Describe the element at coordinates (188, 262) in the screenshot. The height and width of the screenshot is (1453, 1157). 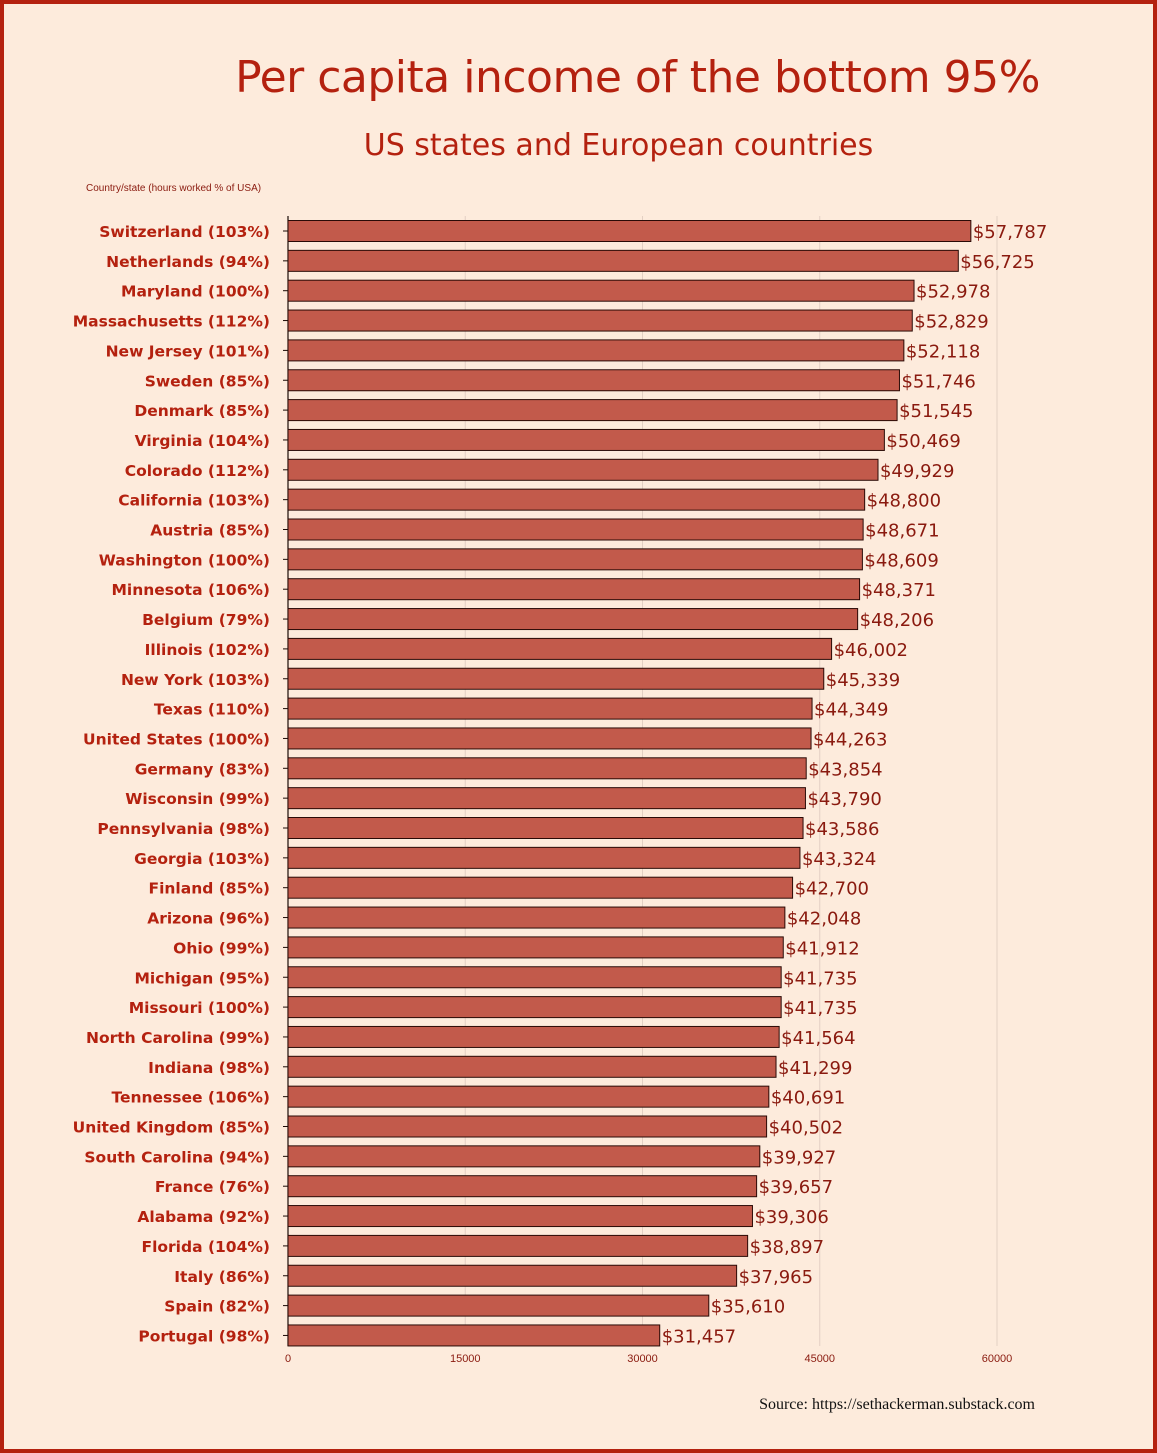
I see `category-label: Netherlands (94%)` at that location.